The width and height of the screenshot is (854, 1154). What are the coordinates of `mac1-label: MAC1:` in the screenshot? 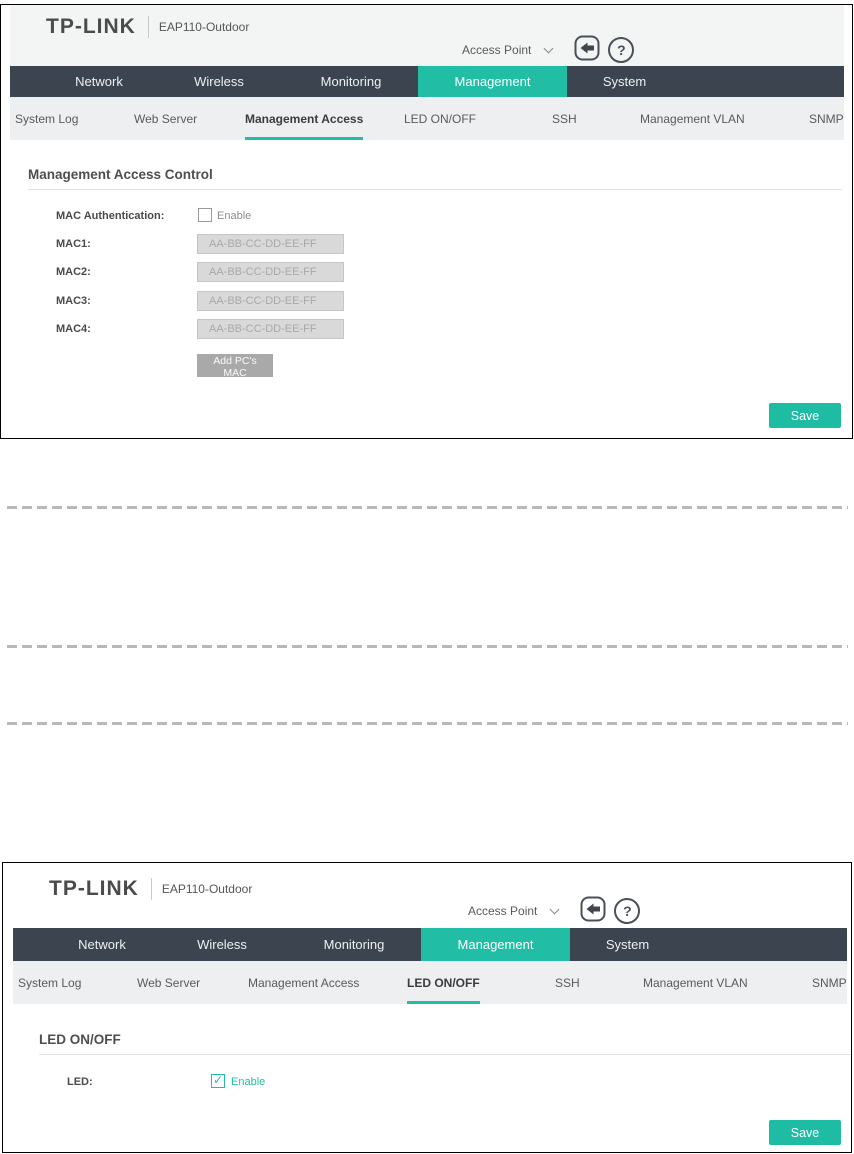 It's located at (73, 244).